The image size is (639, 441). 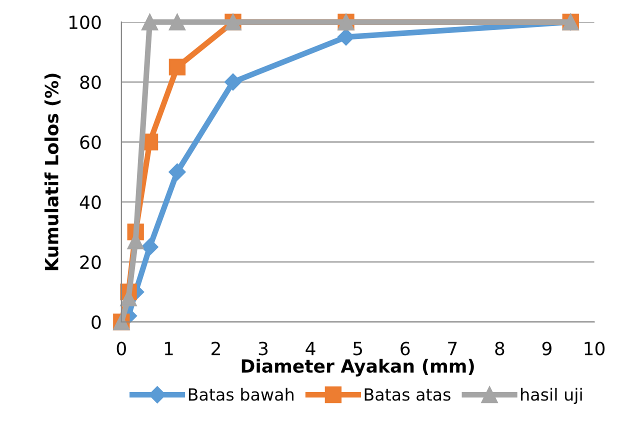 I want to click on x-tick-label: 9, so click(x=547, y=349).